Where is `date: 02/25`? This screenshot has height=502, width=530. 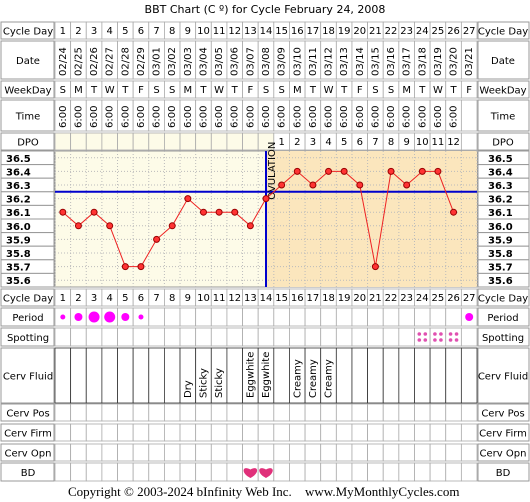
date: 02/25 is located at coordinates (78, 61).